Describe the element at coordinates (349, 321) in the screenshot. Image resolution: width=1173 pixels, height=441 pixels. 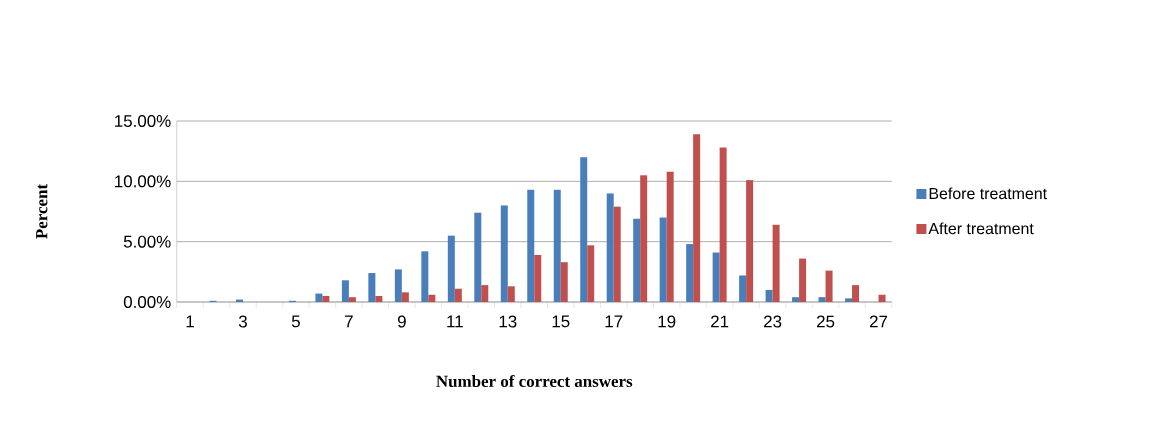
I see `x-tick-label: 7` at that location.